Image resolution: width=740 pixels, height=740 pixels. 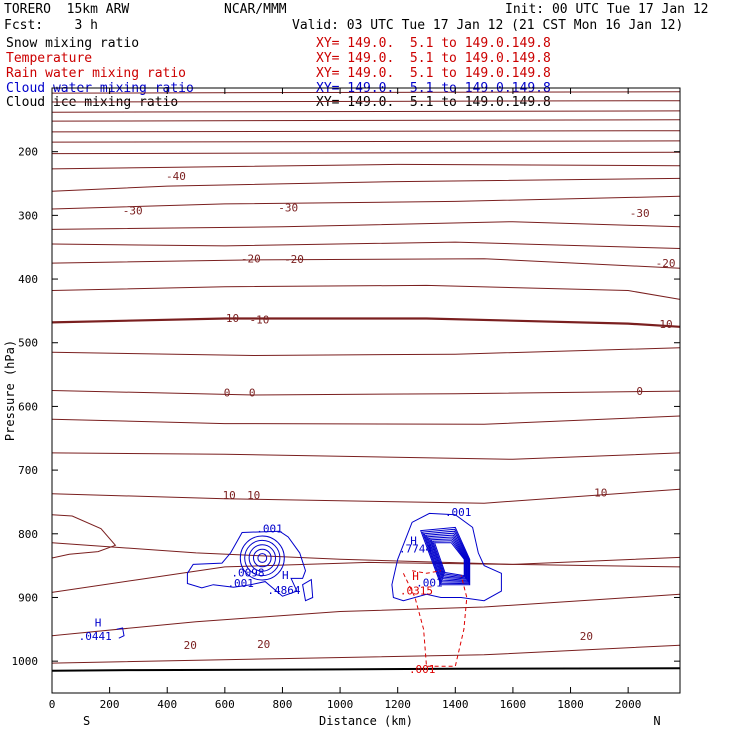 I want to click on cloud-water-label-5: H, so click(x=98, y=623).